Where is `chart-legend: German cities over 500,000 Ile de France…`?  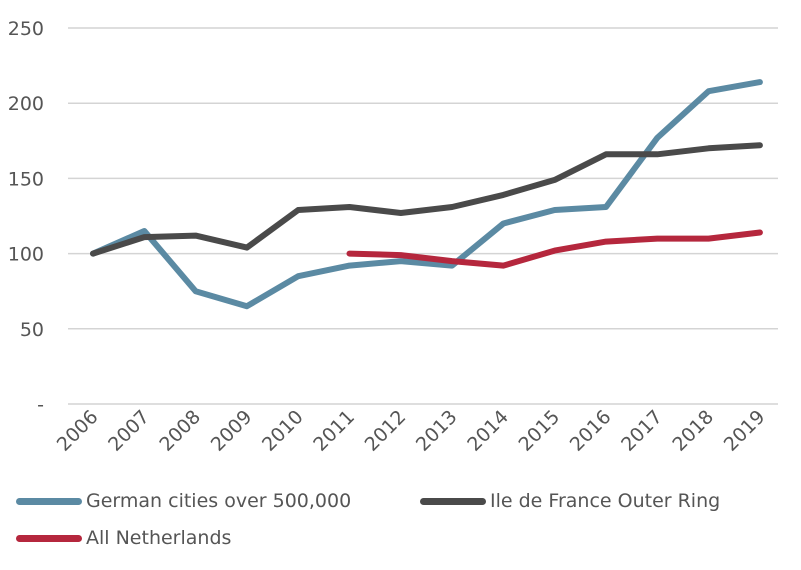 chart-legend: German cities over 500,000 Ile de France… is located at coordinates (400, 526).